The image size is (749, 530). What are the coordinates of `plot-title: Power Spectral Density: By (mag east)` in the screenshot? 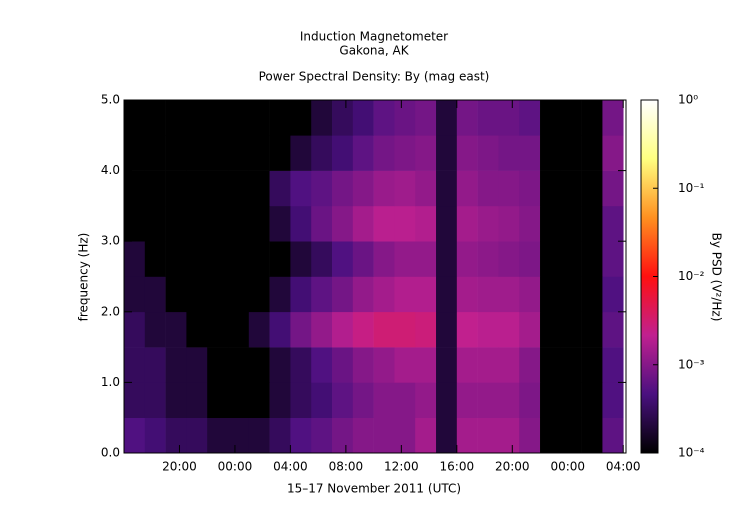 It's located at (374, 77).